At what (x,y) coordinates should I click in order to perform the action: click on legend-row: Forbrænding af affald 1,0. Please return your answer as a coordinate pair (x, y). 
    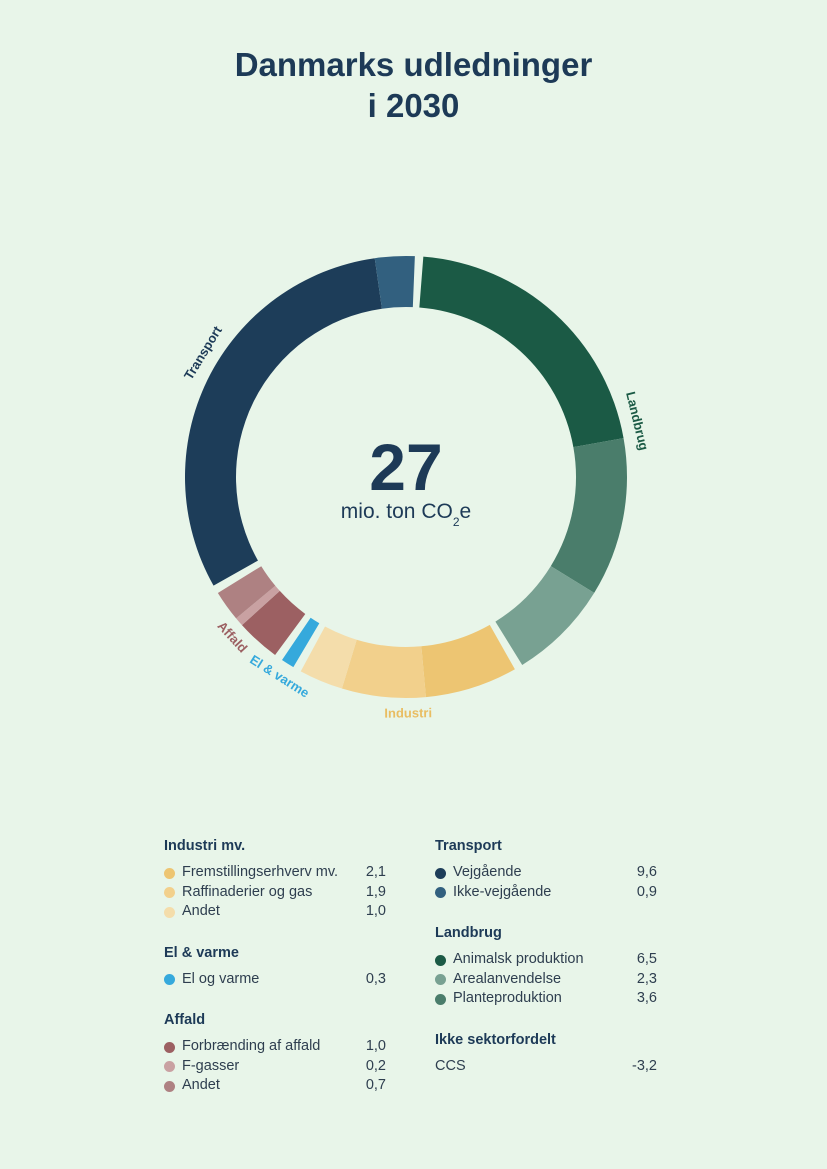
    Looking at the image, I should click on (279, 1048).